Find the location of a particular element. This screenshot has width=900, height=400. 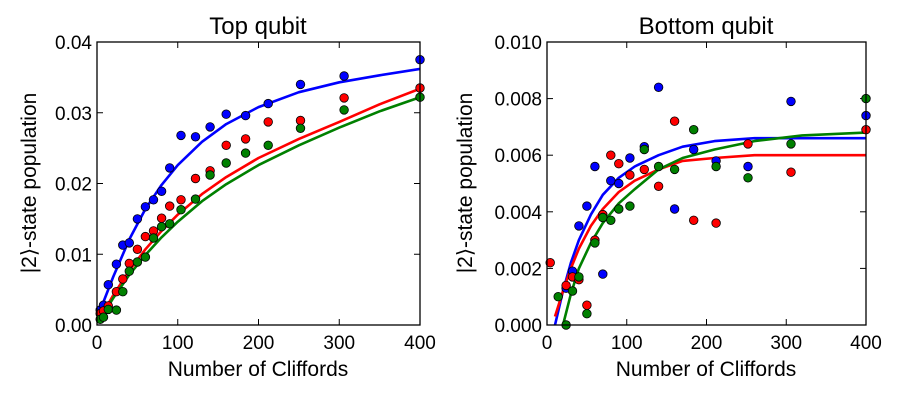

y-tick-label: 0.01 is located at coordinates (73, 255).